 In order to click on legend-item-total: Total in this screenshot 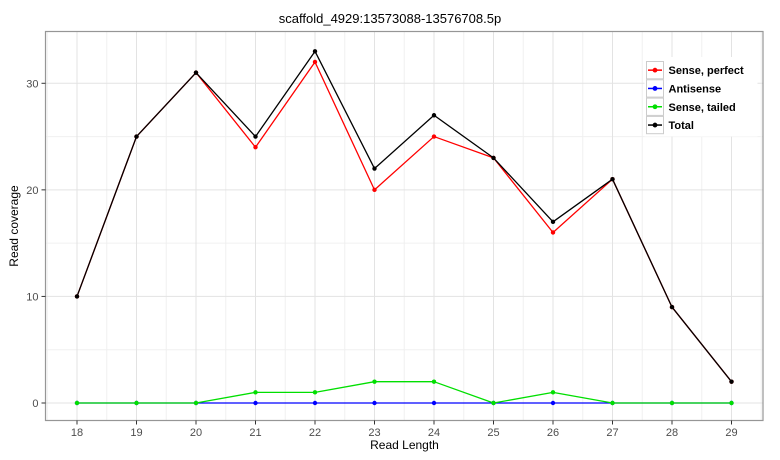, I will do `click(670, 125)`.